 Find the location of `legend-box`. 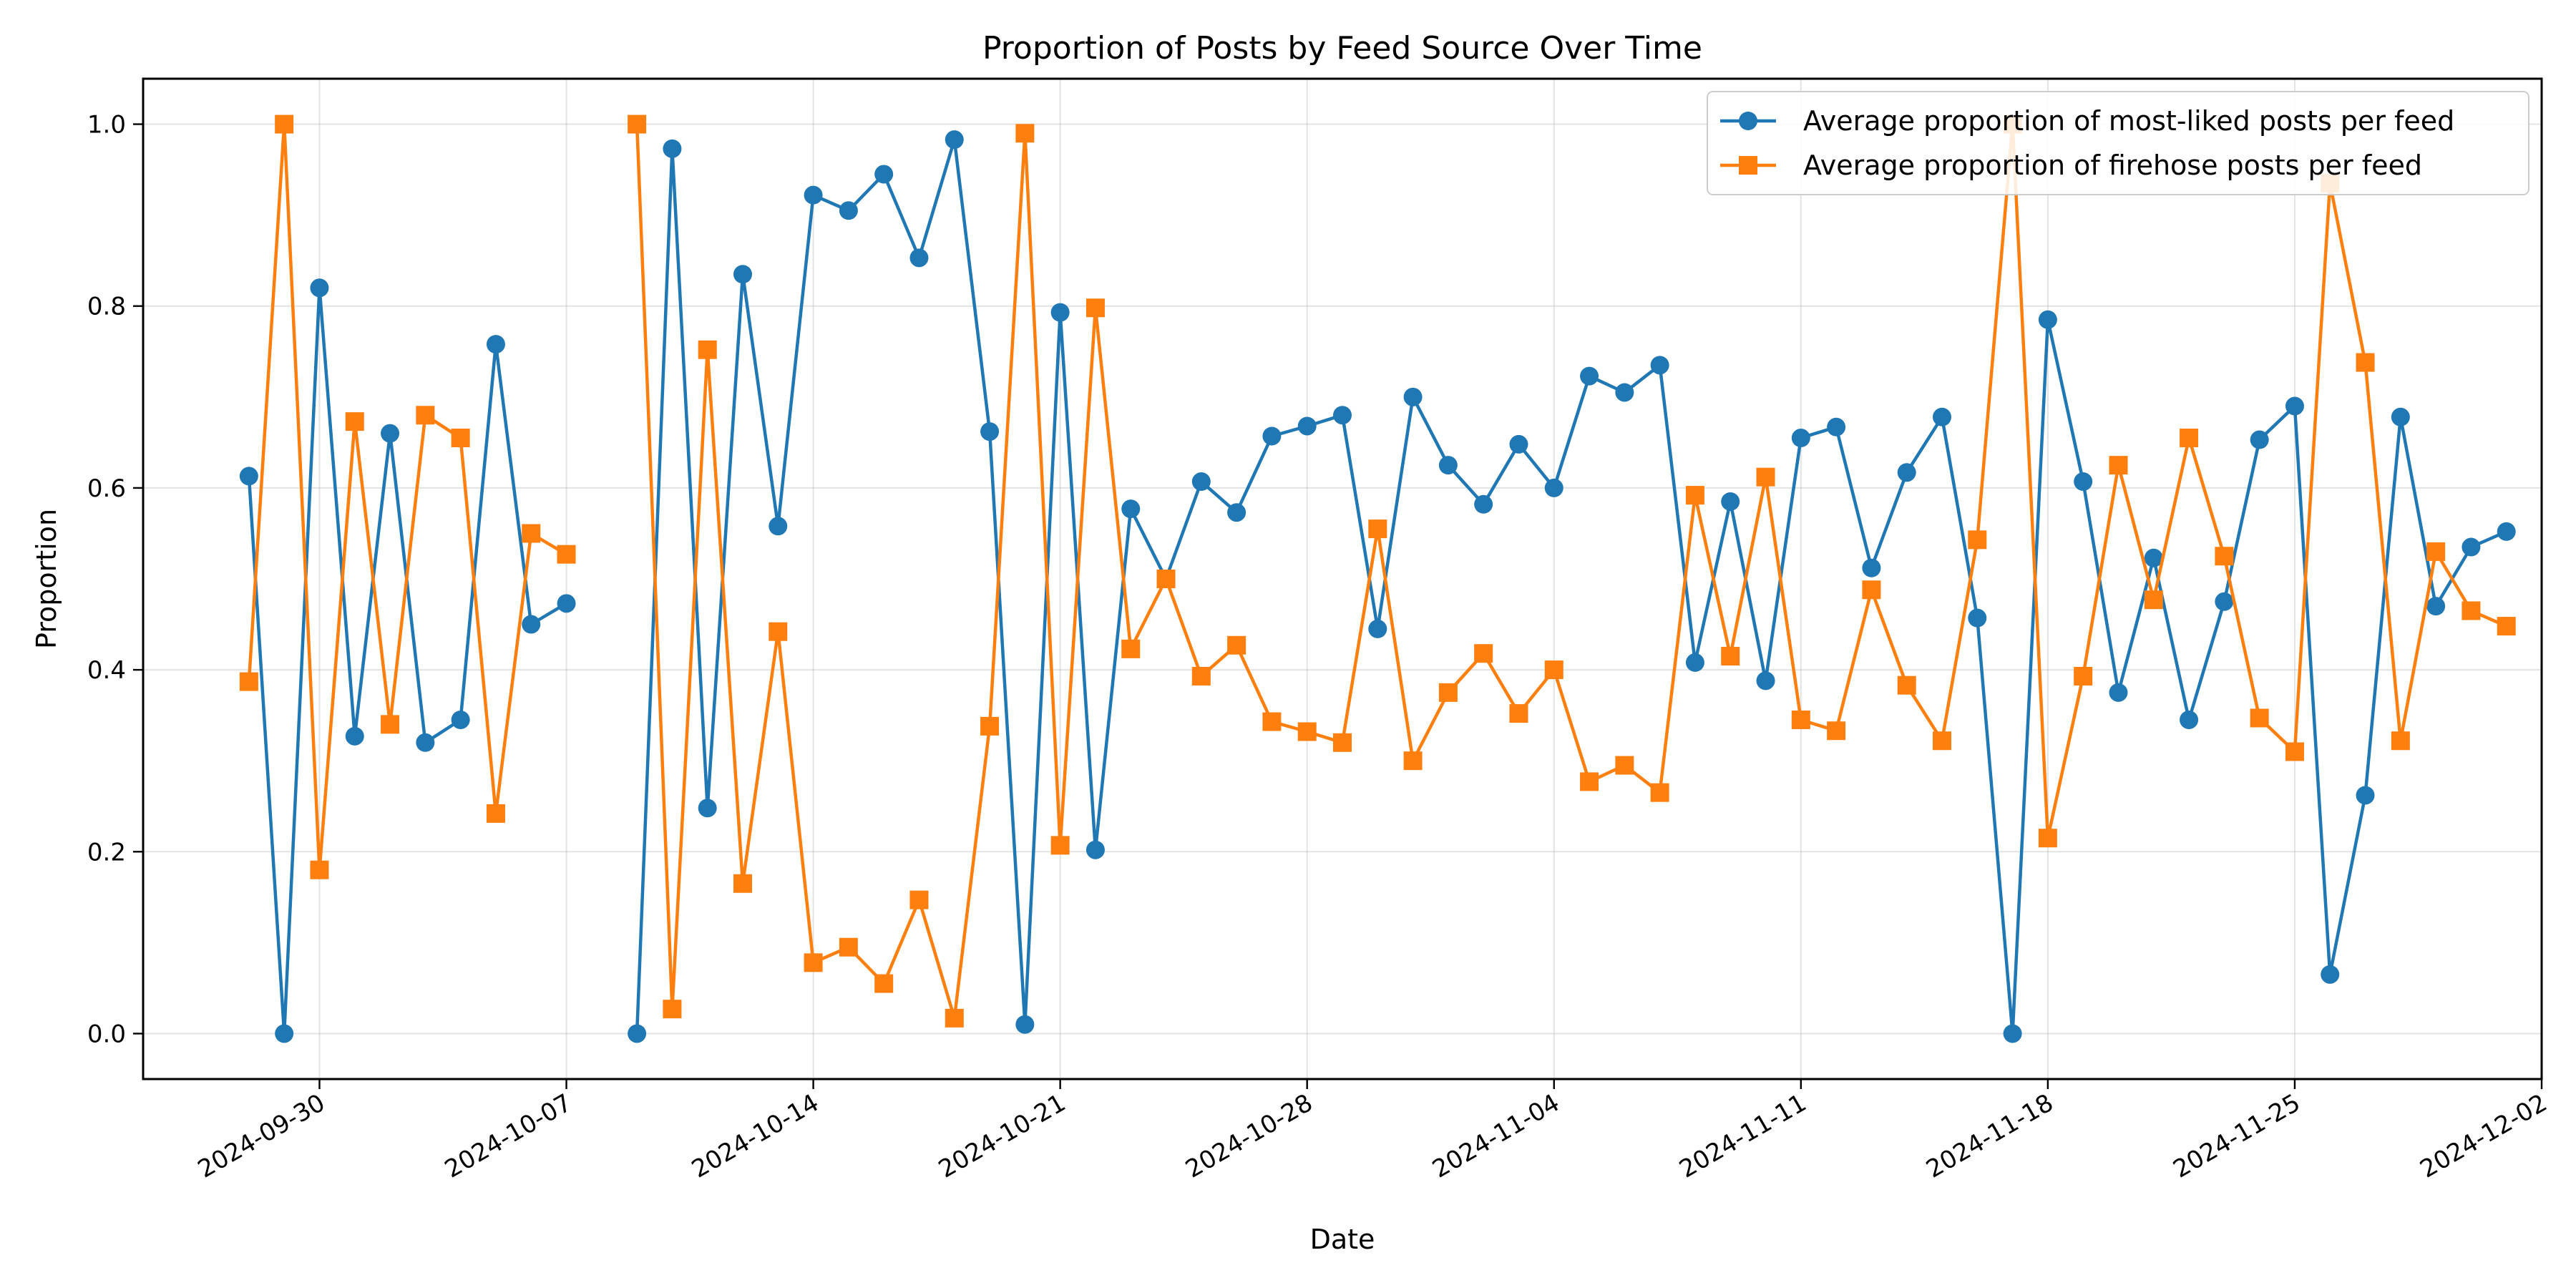

legend-box is located at coordinates (2118, 143).